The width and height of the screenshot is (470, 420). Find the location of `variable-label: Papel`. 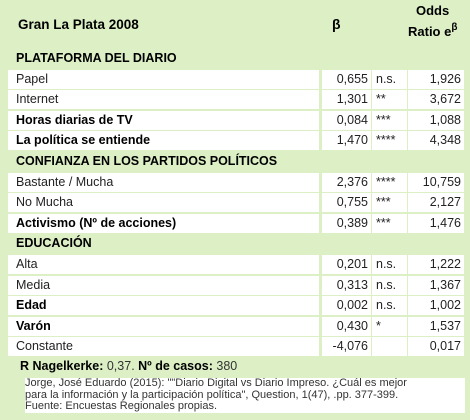

variable-label: Papel is located at coordinates (163, 79).